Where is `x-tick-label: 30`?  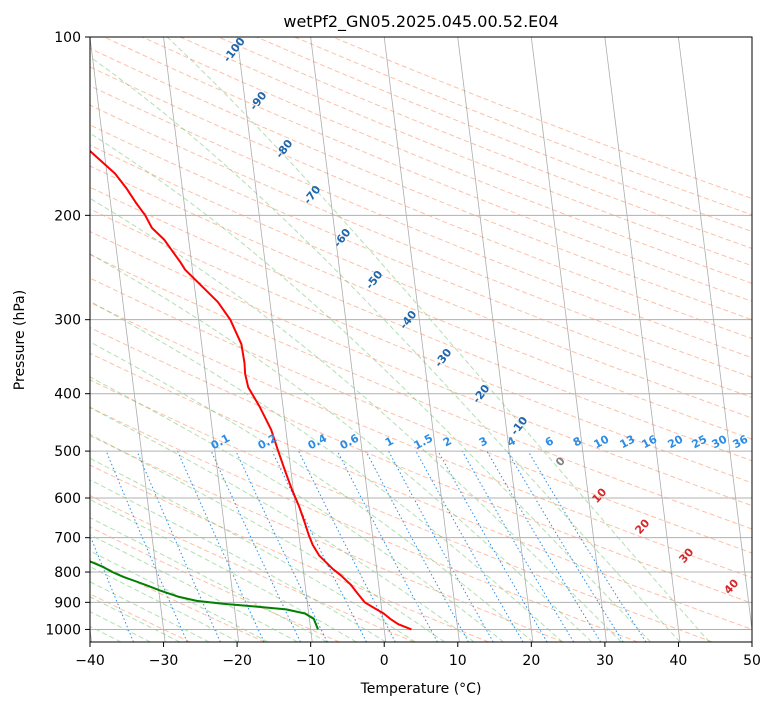
x-tick-label: 30 is located at coordinates (605, 661).